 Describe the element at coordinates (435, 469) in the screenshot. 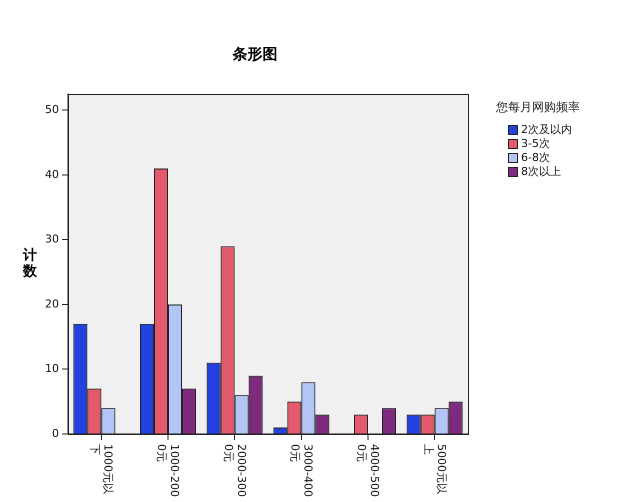

I see `x-tick-label: 5000元以上` at that location.